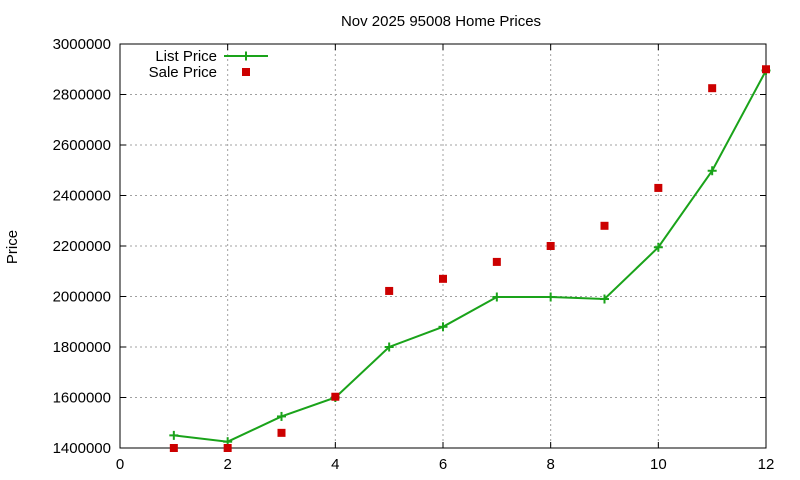 Image resolution: width=800 pixels, height=480 pixels. I want to click on x-tick-label: 0, so click(120, 464).